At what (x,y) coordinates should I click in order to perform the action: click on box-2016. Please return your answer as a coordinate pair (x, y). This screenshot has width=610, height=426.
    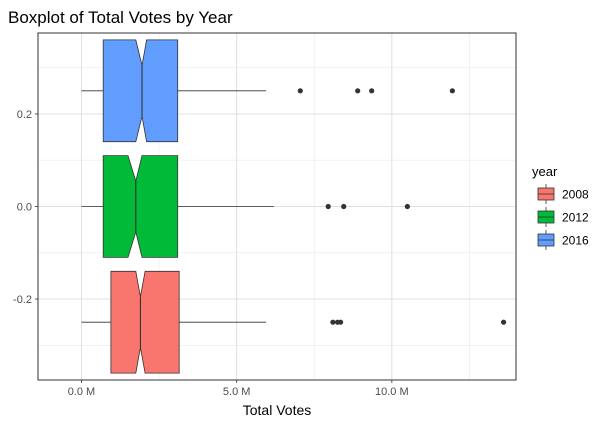
    Looking at the image, I should click on (140, 91).